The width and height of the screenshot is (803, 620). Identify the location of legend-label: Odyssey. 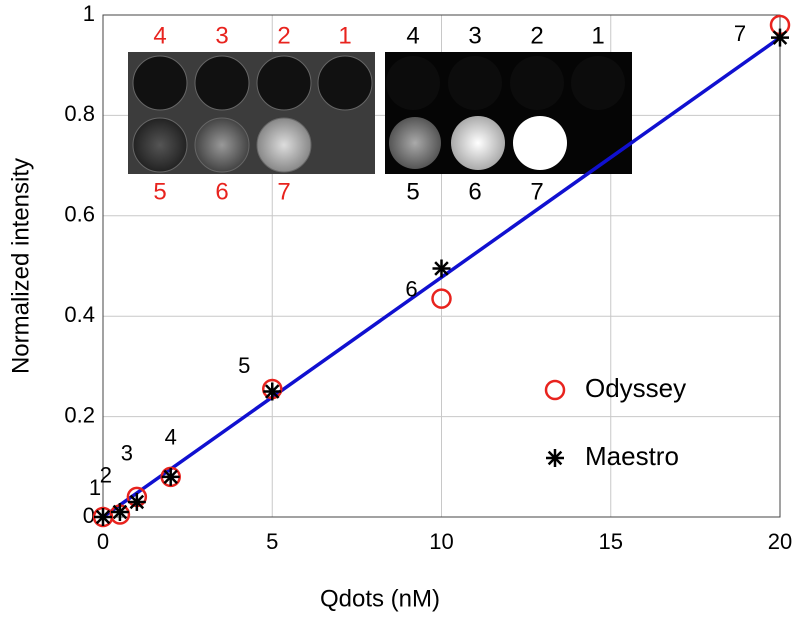
(635, 388).